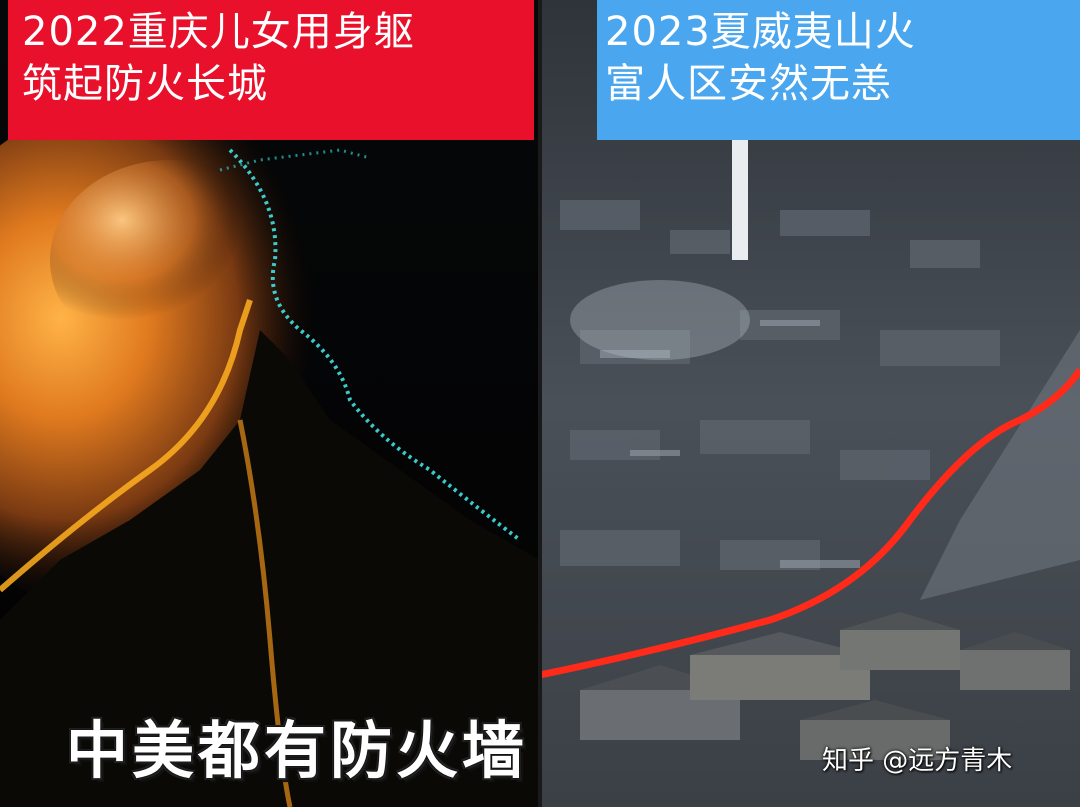 This screenshot has width=1080, height=807. What do you see at coordinates (265, 613) in the screenshot?
I see `fire-line-lower` at bounding box center [265, 613].